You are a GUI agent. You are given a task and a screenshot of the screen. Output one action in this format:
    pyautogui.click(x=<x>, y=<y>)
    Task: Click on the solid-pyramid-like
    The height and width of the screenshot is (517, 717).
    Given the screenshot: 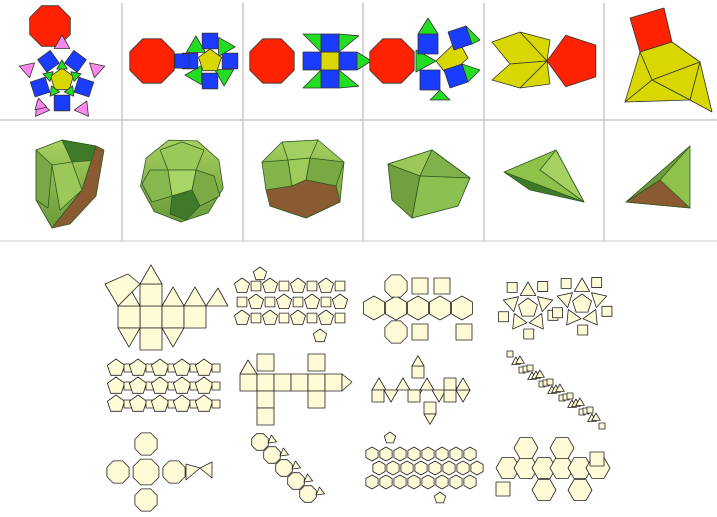 What is the action you would take?
    pyautogui.click(x=429, y=184)
    